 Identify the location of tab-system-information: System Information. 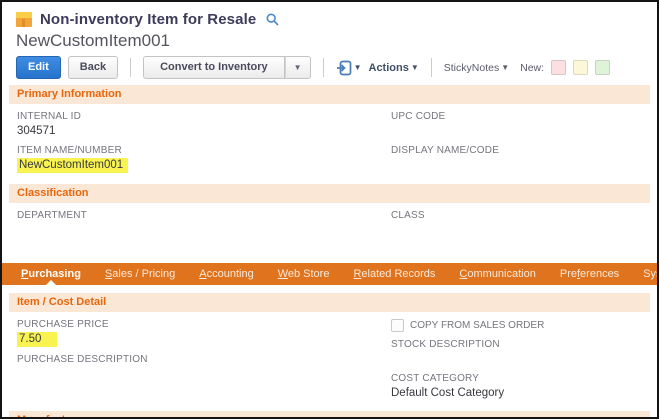
(650, 274).